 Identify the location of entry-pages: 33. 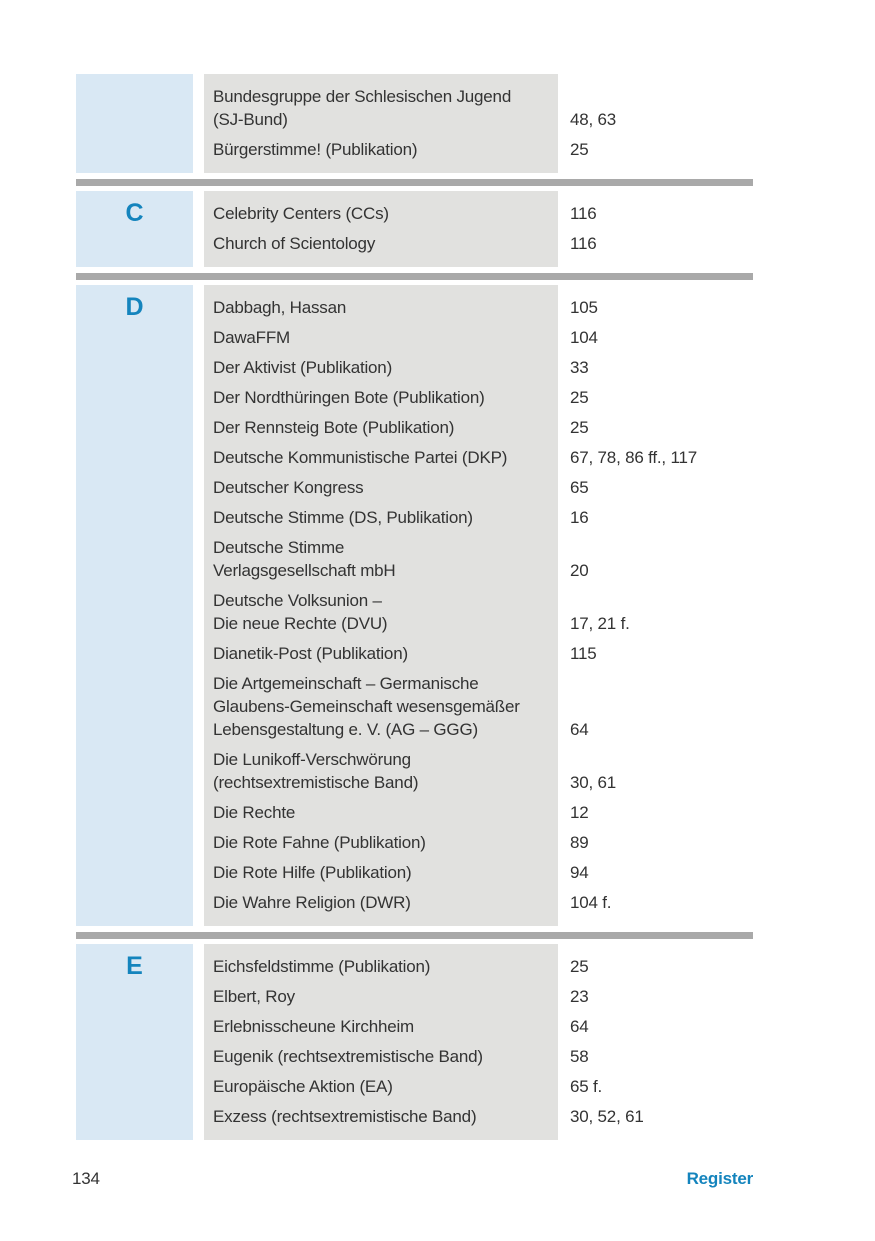
(579, 367).